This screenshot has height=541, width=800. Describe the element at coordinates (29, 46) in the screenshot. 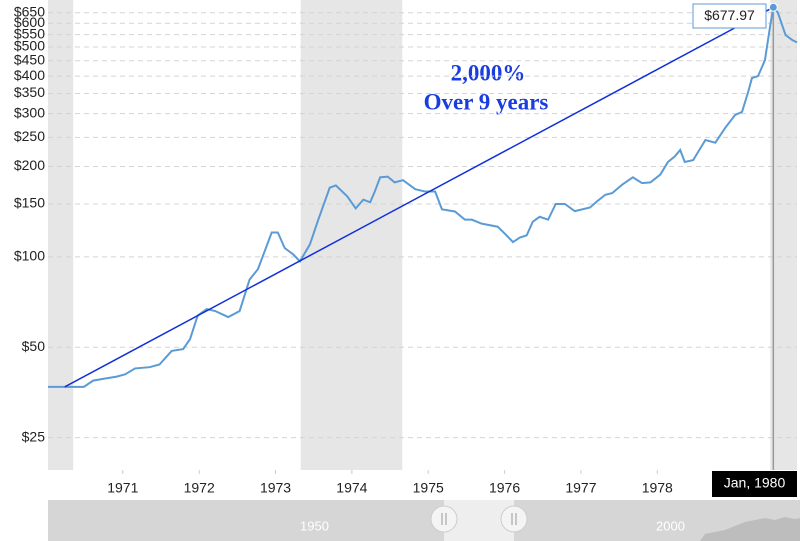

I see `y-tick-label: $500` at that location.